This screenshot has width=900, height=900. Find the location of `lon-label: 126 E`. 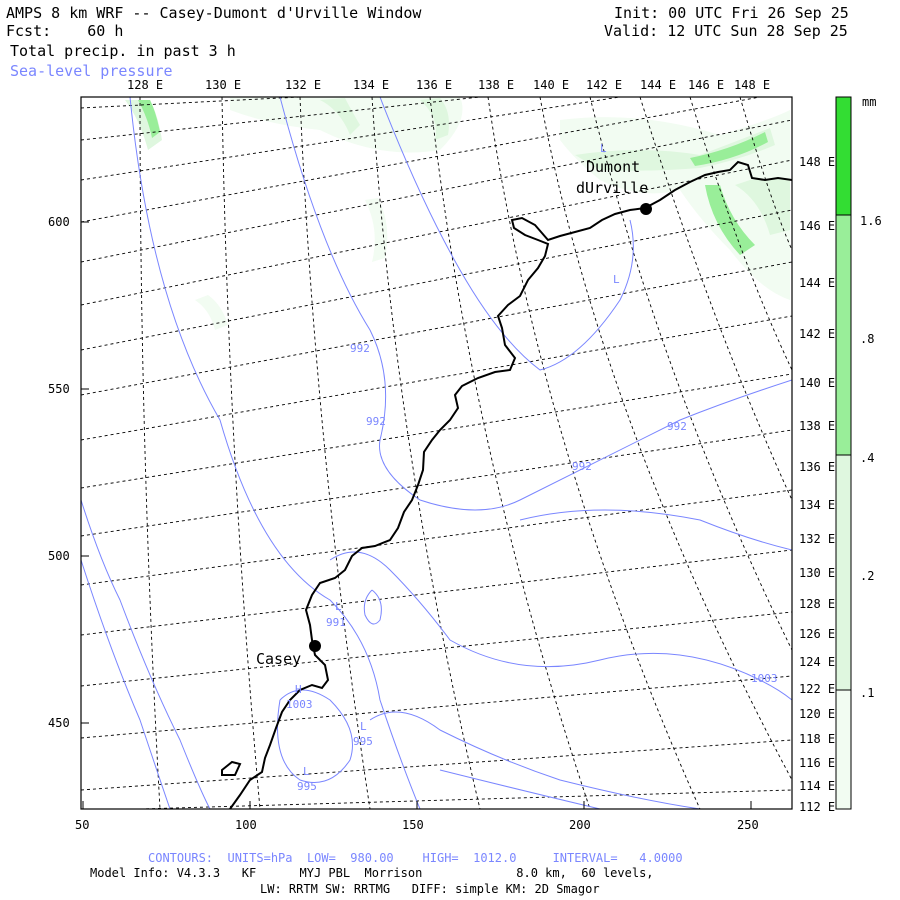

lon-label: 126 E is located at coordinates (817, 634).